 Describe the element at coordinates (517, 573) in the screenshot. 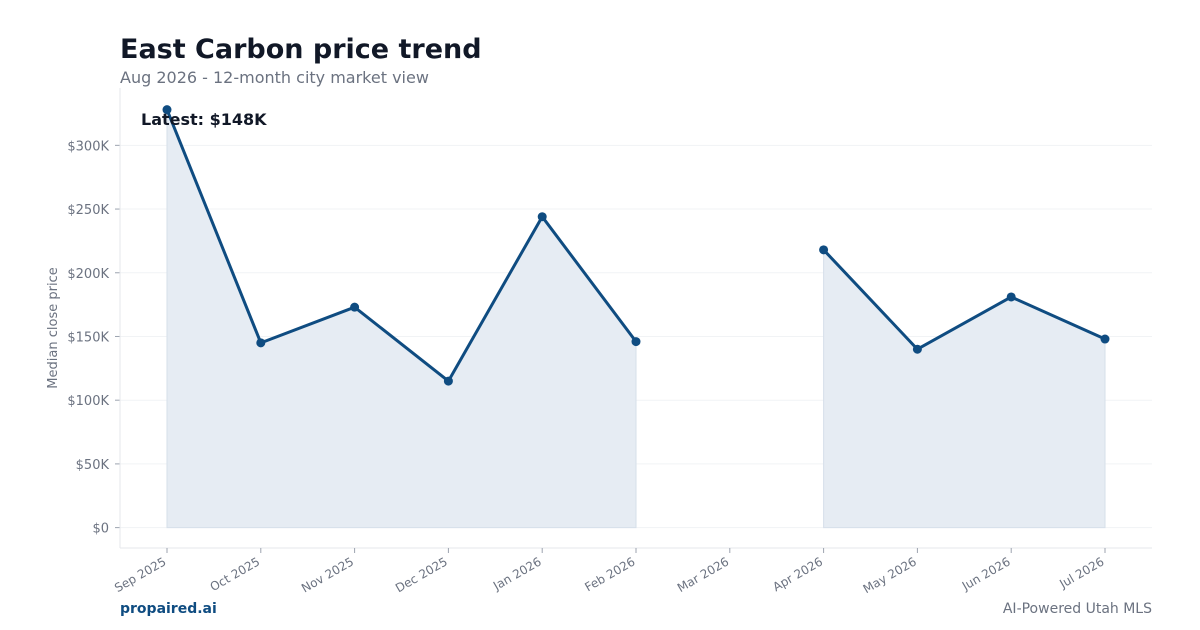

I see `x-tick-label: Jan 2026` at that location.